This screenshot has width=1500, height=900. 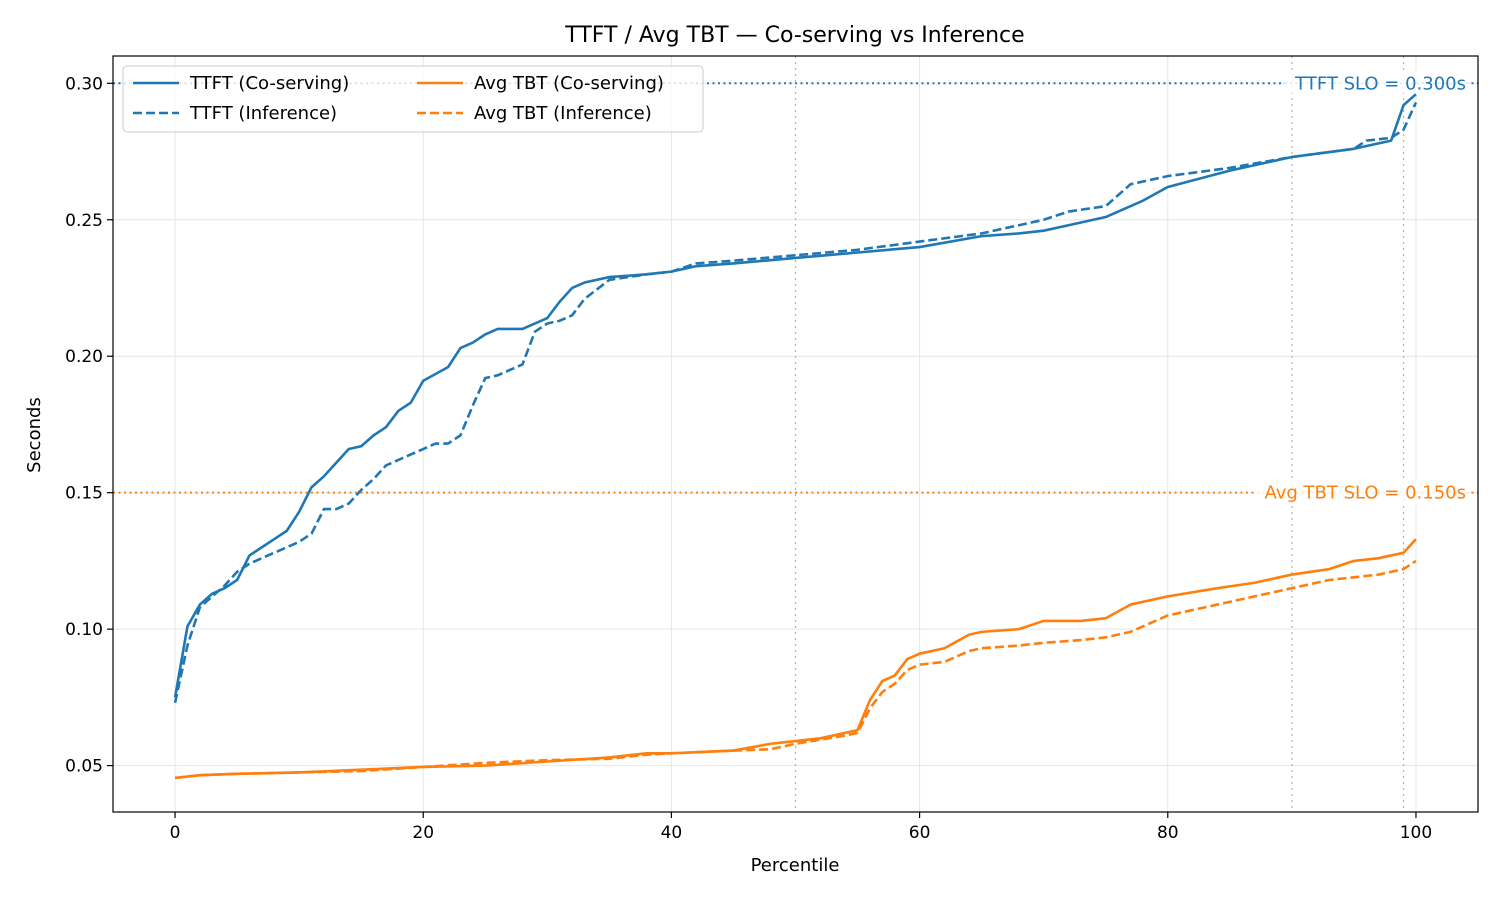 I want to click on x-tick-label: 60, so click(x=920, y=833).